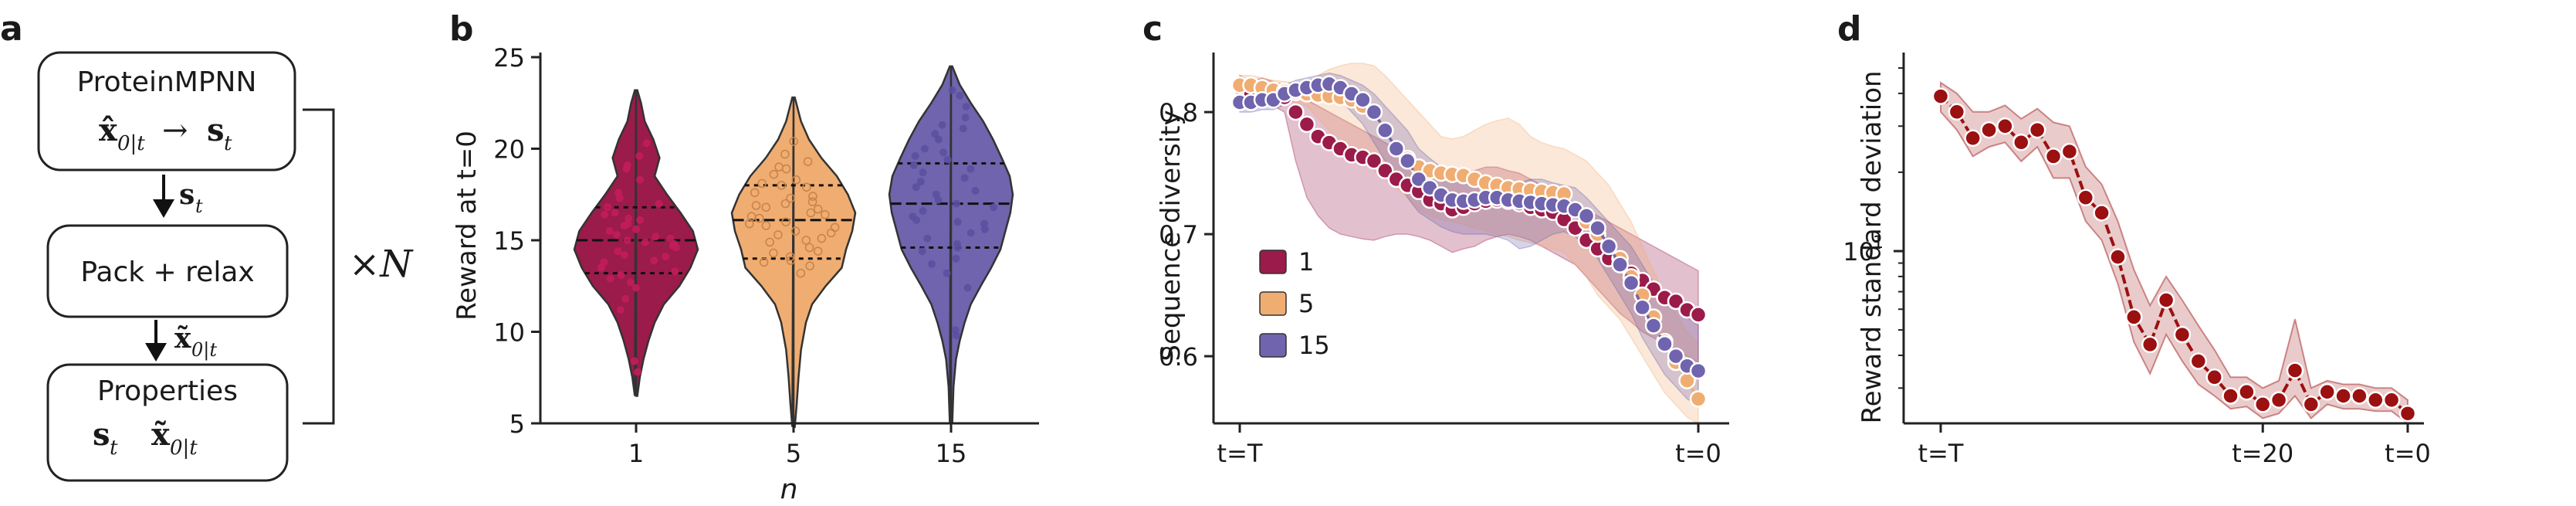 Image resolution: width=2576 pixels, height=506 pixels. I want to click on formula-s-sub: t, so click(228, 143).